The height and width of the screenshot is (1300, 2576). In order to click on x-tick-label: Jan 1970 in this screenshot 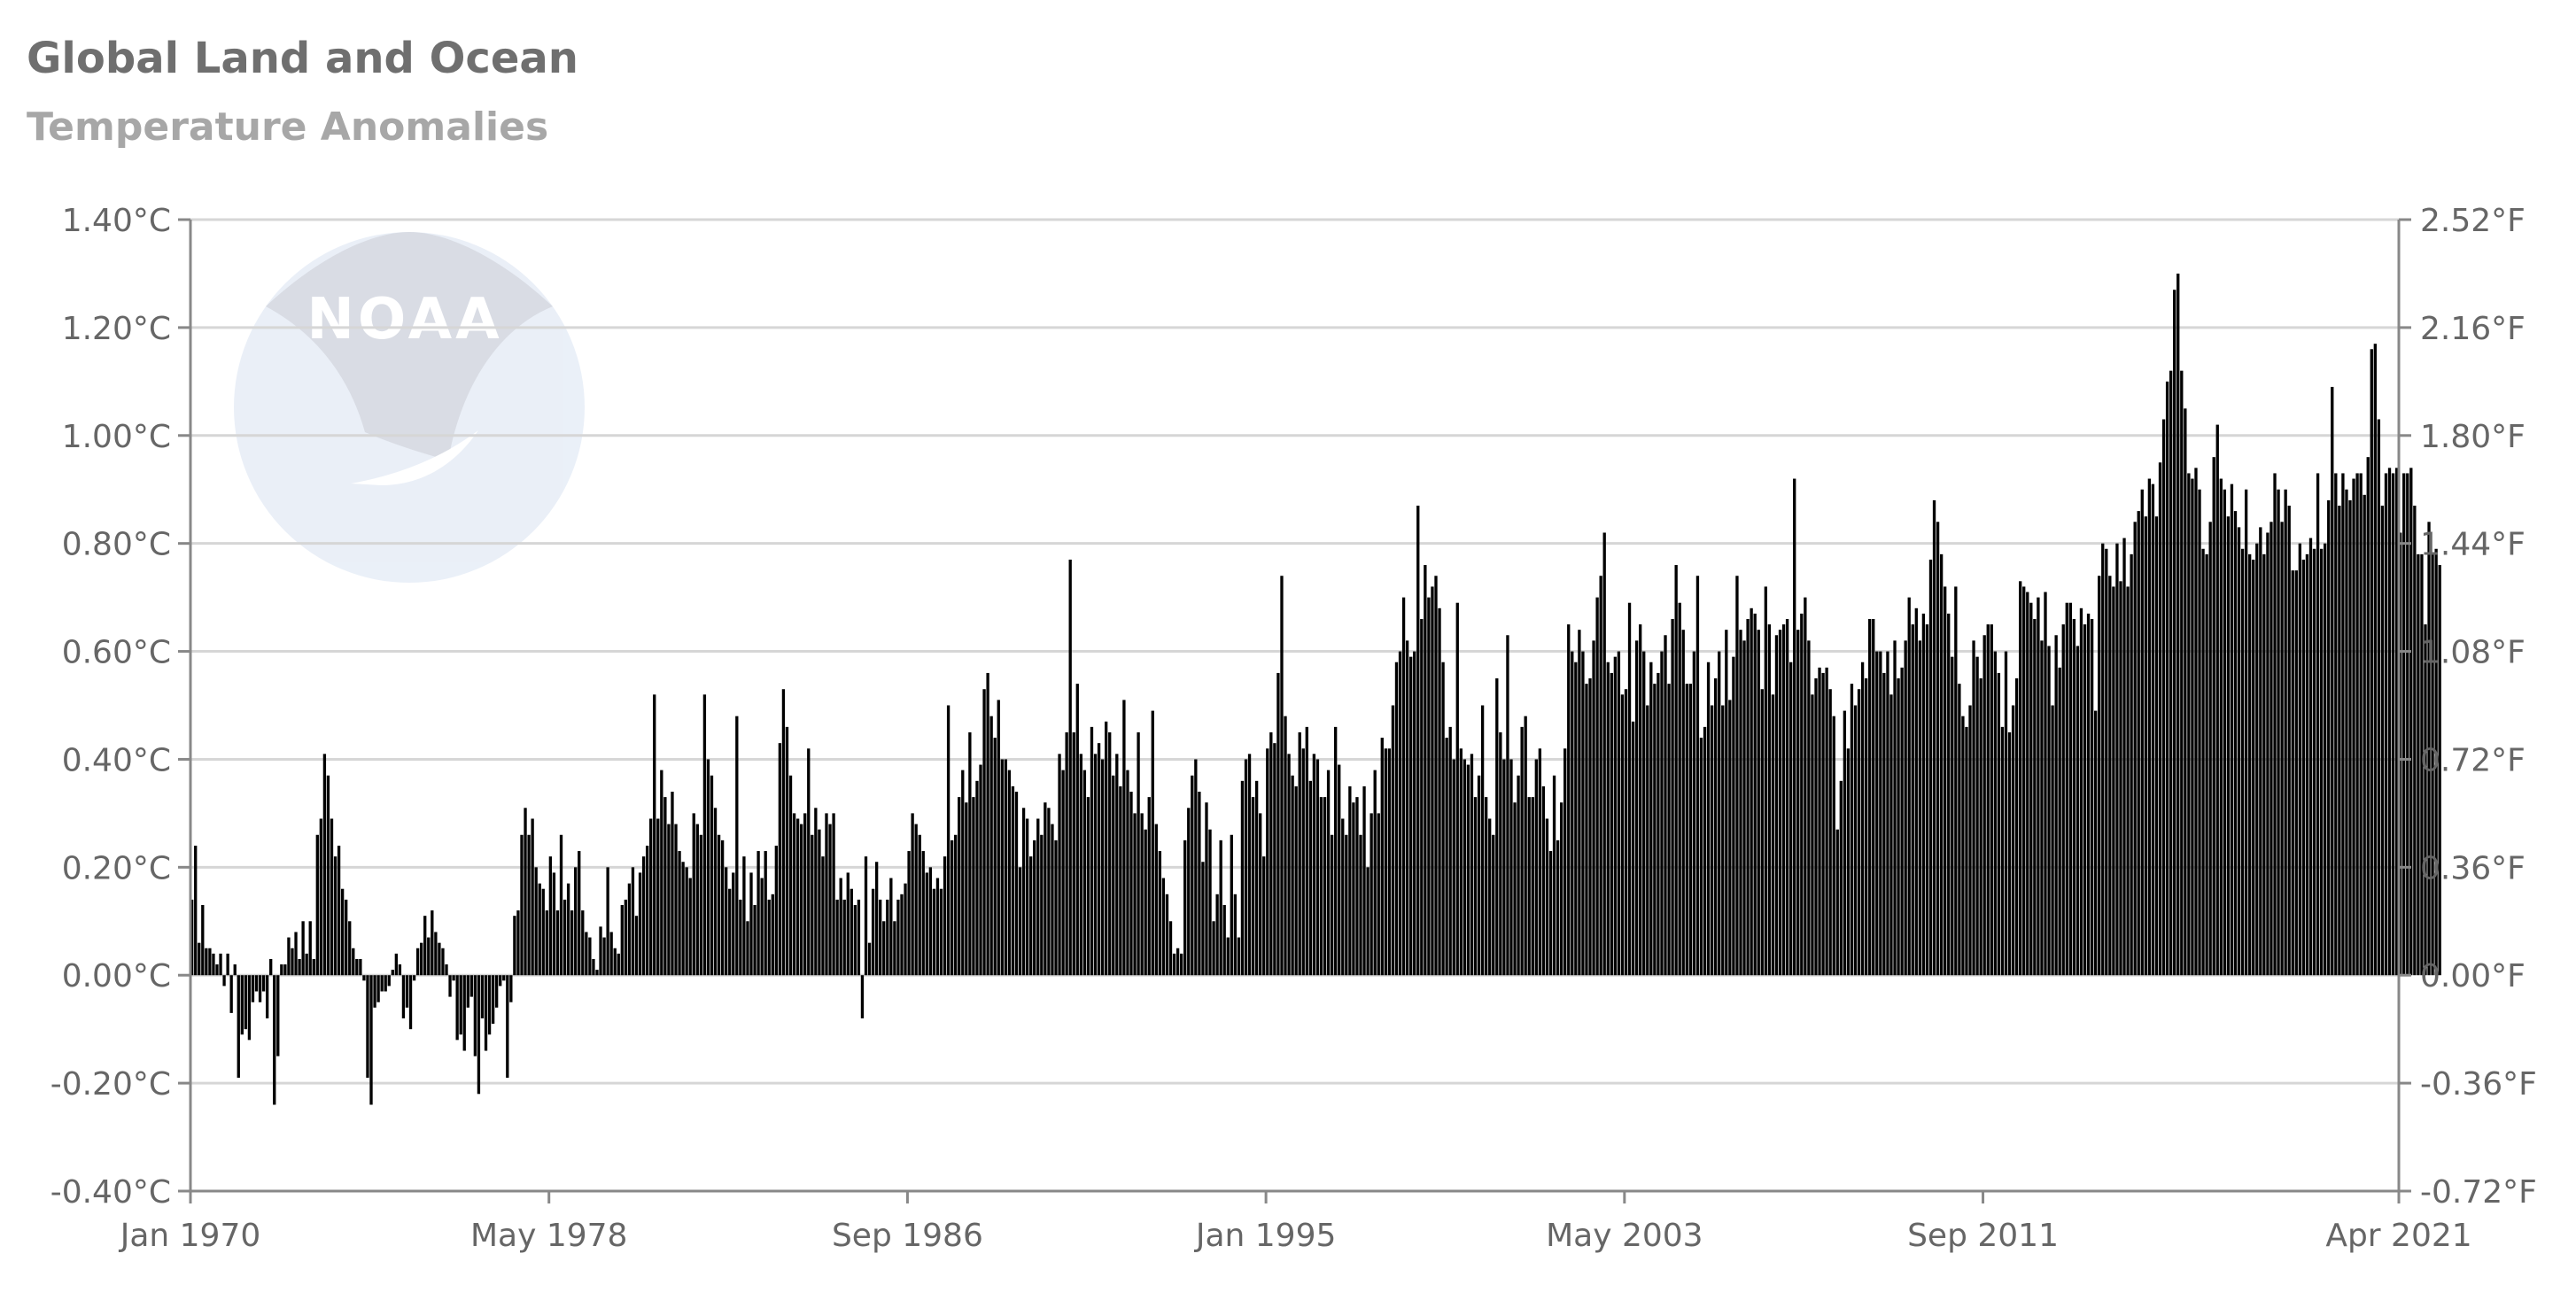, I will do `click(190, 1236)`.